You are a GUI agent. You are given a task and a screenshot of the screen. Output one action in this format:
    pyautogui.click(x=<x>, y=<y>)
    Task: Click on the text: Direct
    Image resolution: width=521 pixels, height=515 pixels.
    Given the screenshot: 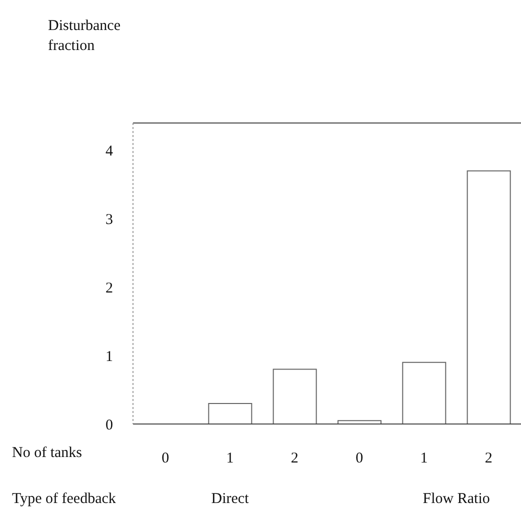 What is the action you would take?
    pyautogui.click(x=230, y=499)
    